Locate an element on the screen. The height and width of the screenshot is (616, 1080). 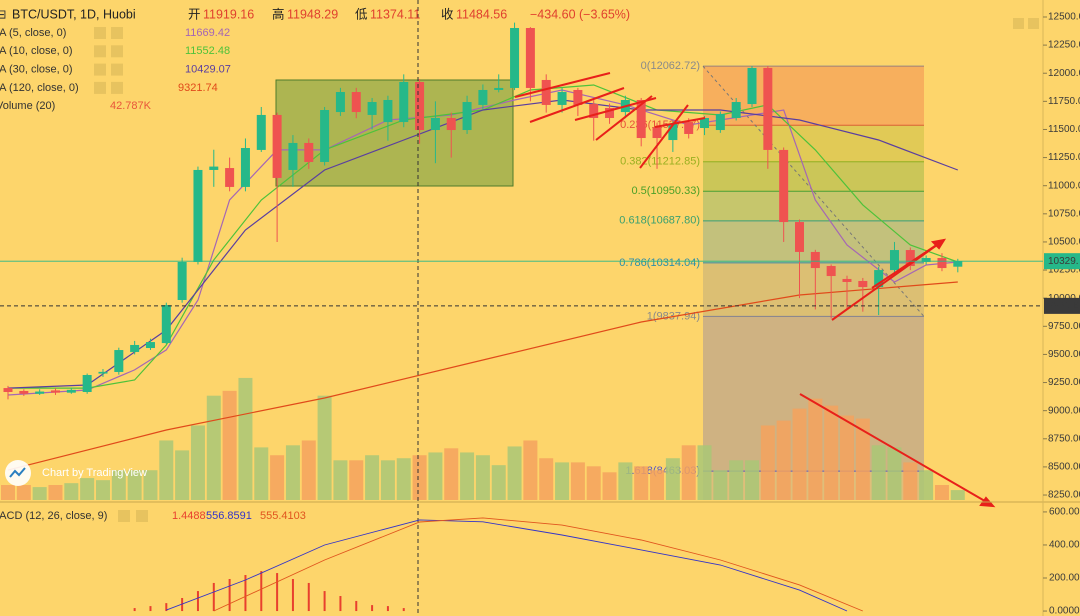
ohlc-value: 11919.16 is located at coordinates (228, 14).